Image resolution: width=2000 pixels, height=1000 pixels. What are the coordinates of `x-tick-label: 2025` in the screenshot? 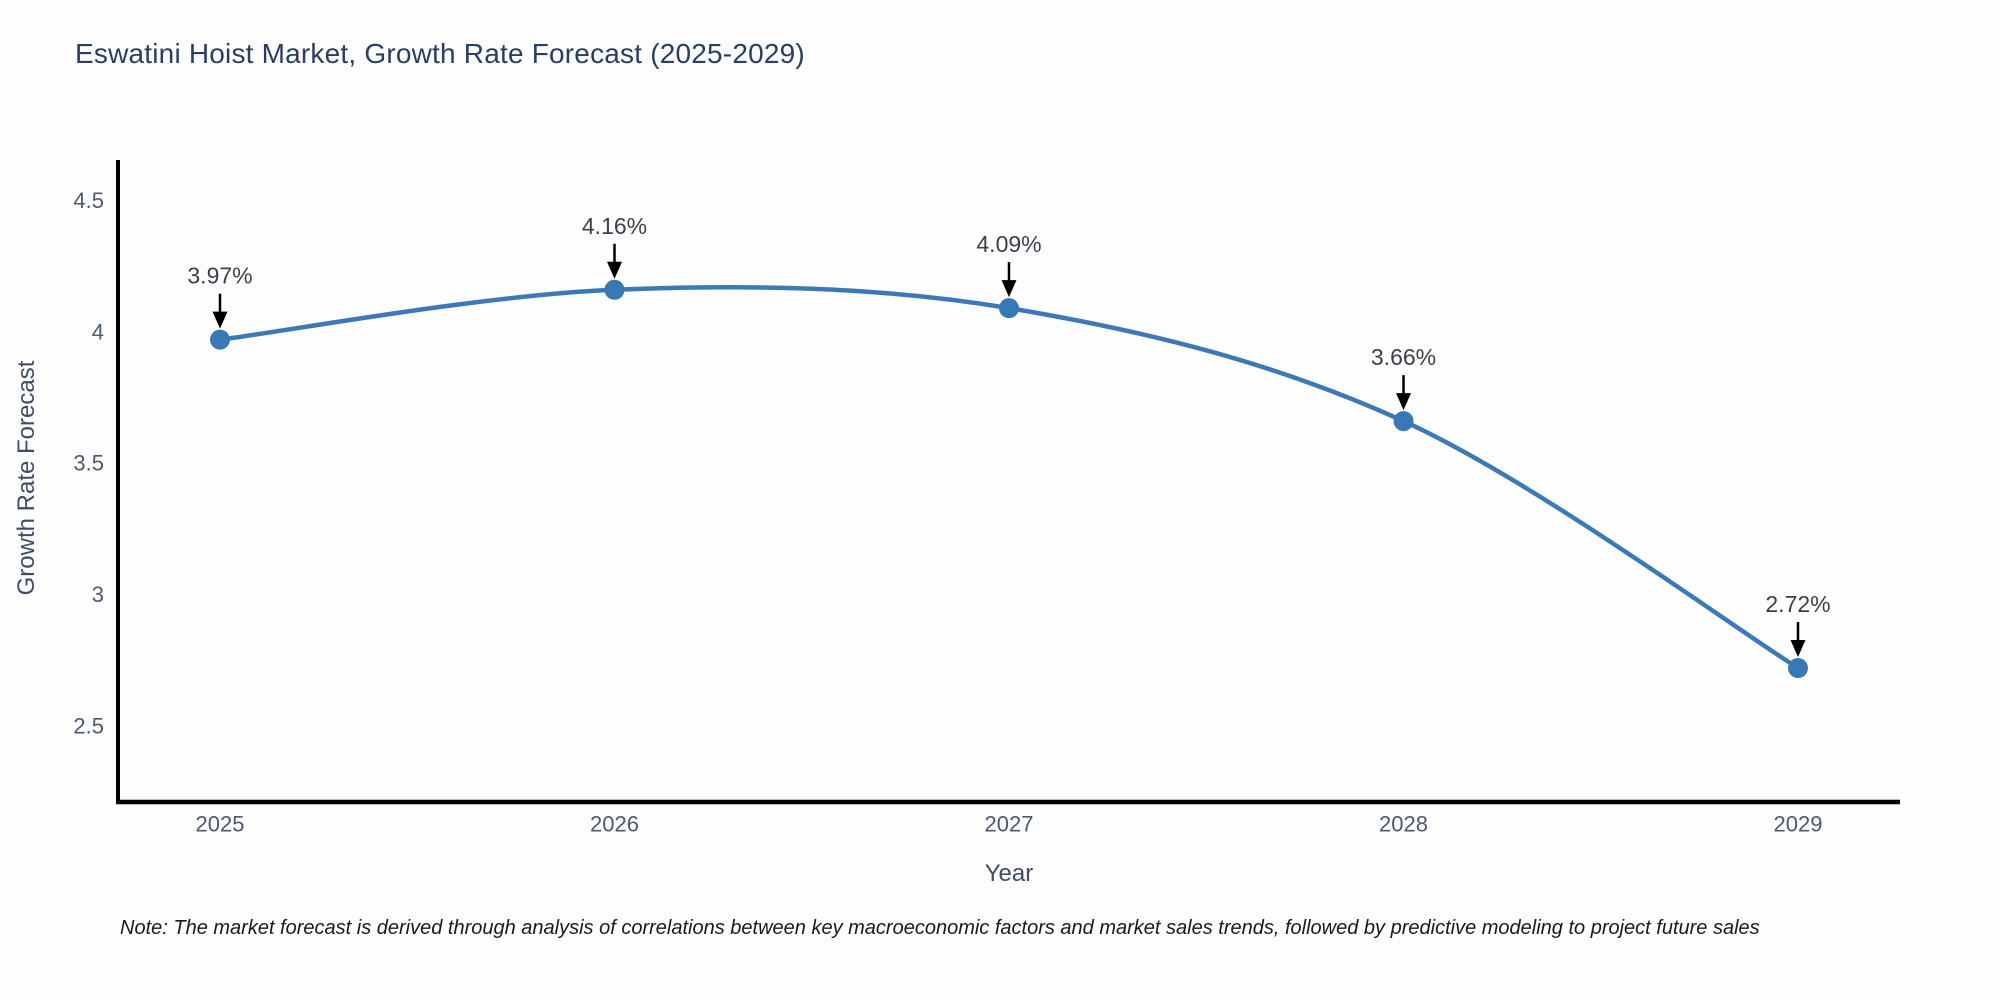 It's located at (220, 824).